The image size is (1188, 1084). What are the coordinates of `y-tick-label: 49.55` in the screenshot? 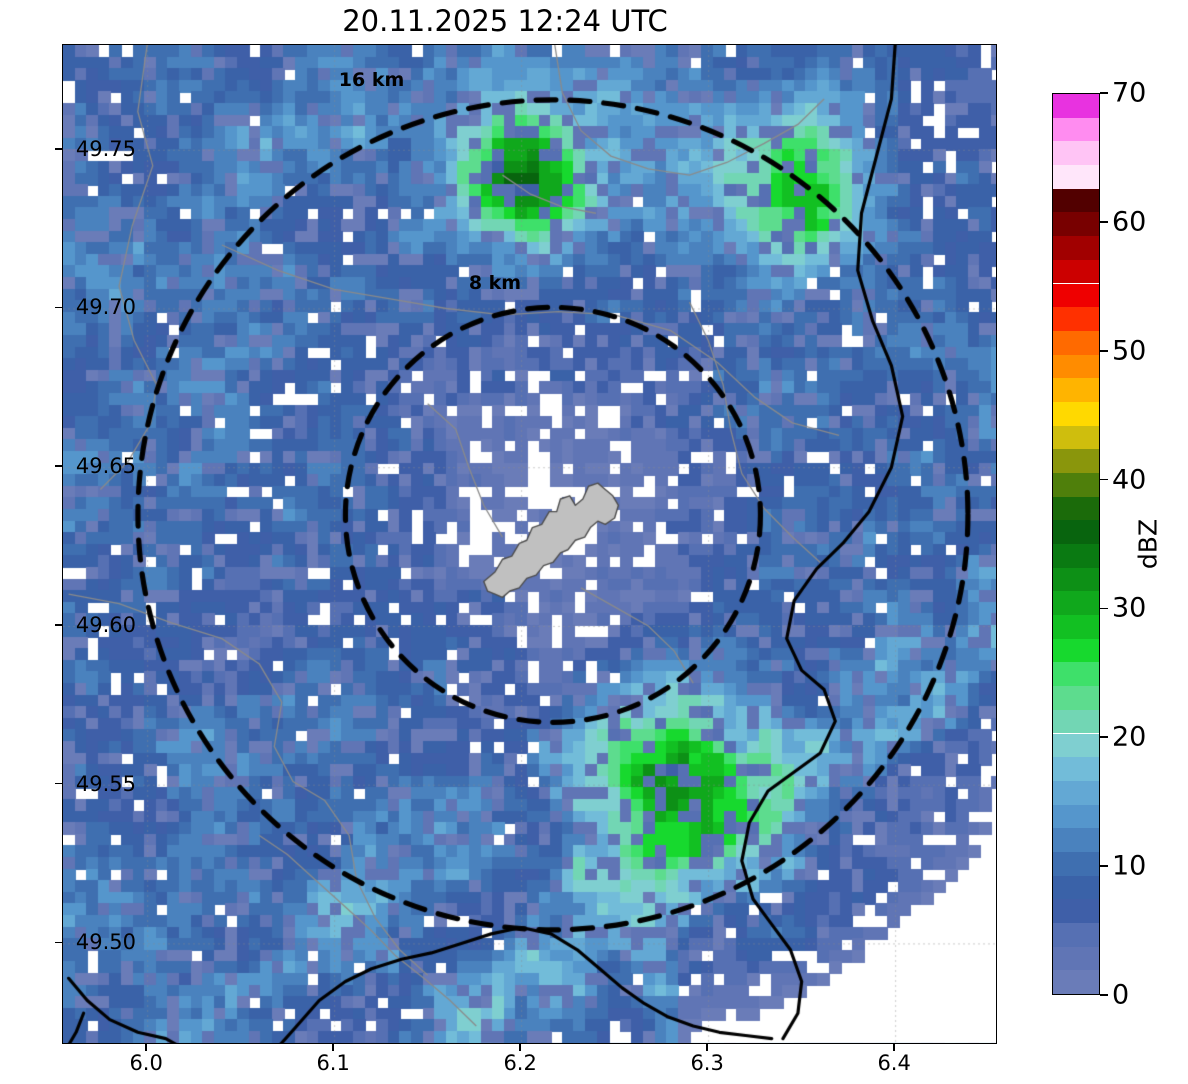 It's located at (105, 783).